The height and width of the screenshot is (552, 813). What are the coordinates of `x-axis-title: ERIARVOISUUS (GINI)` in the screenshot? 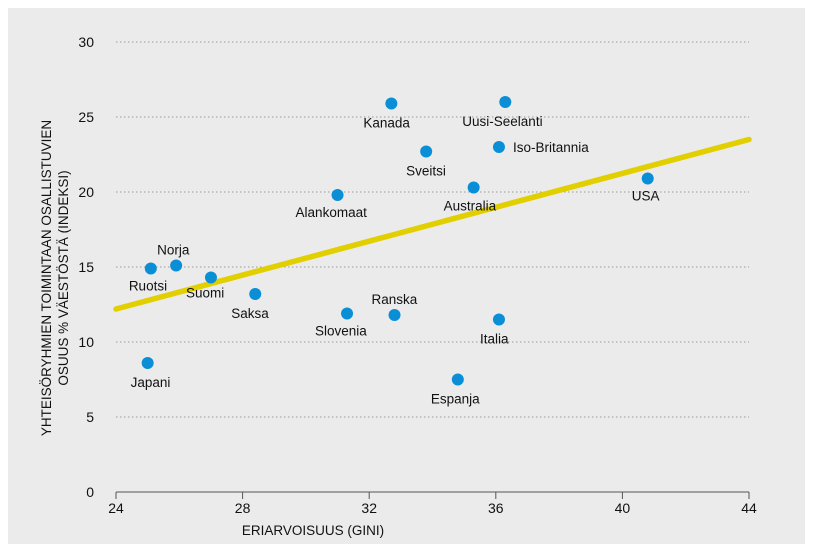 It's located at (313, 530).